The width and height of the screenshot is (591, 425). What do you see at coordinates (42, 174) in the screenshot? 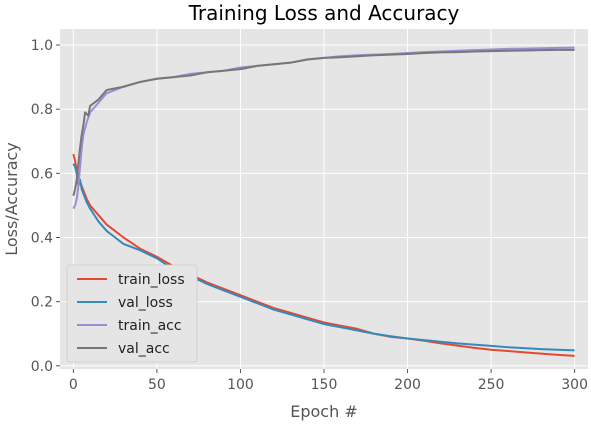
I see `y-tick-label: 0.6` at bounding box center [42, 174].